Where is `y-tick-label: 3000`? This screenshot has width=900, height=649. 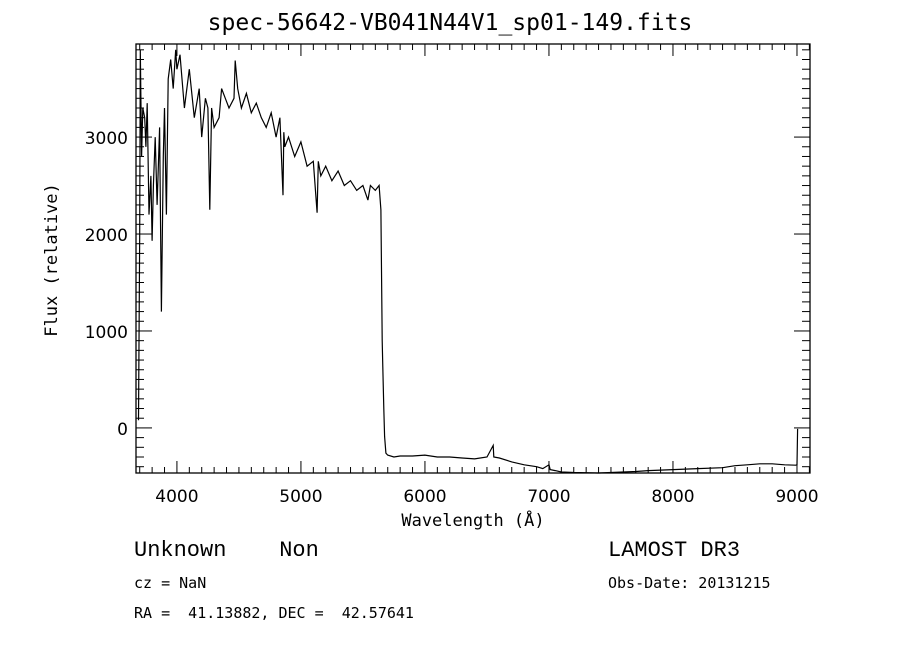
y-tick-label: 3000 is located at coordinates (106, 139).